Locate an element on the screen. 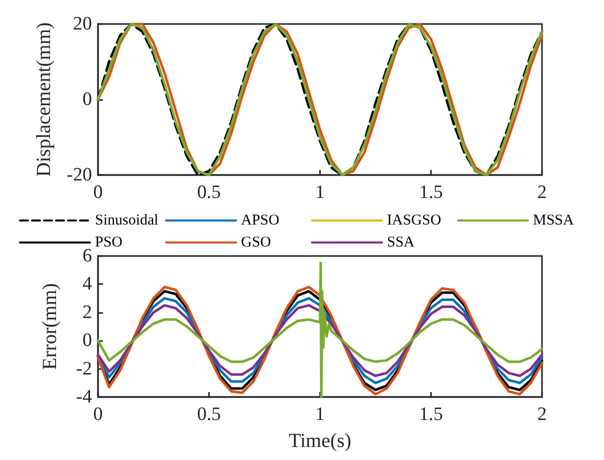 This screenshot has height=460, width=604. y-tick-label: 20 is located at coordinates (82, 24).